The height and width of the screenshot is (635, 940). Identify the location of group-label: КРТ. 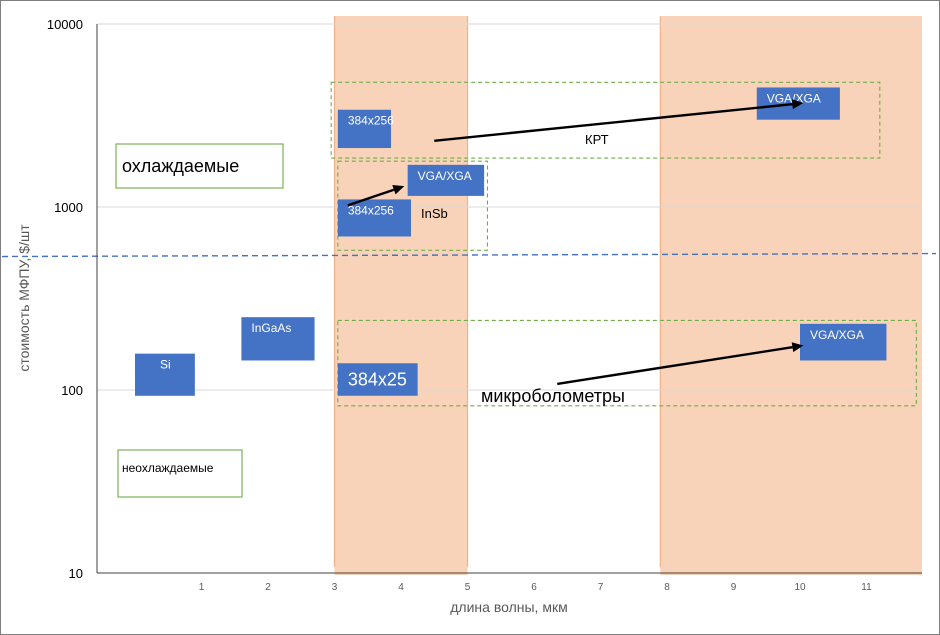
(597, 139).